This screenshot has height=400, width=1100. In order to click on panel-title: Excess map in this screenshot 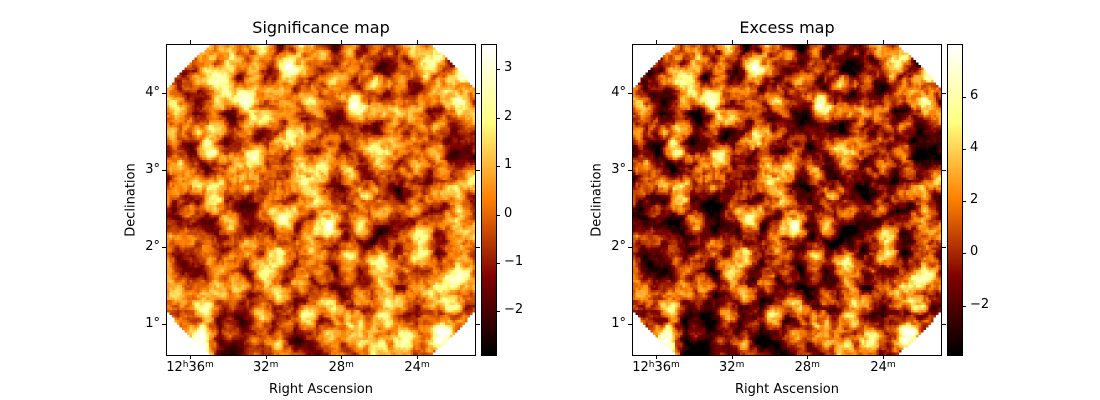, I will do `click(787, 27)`.